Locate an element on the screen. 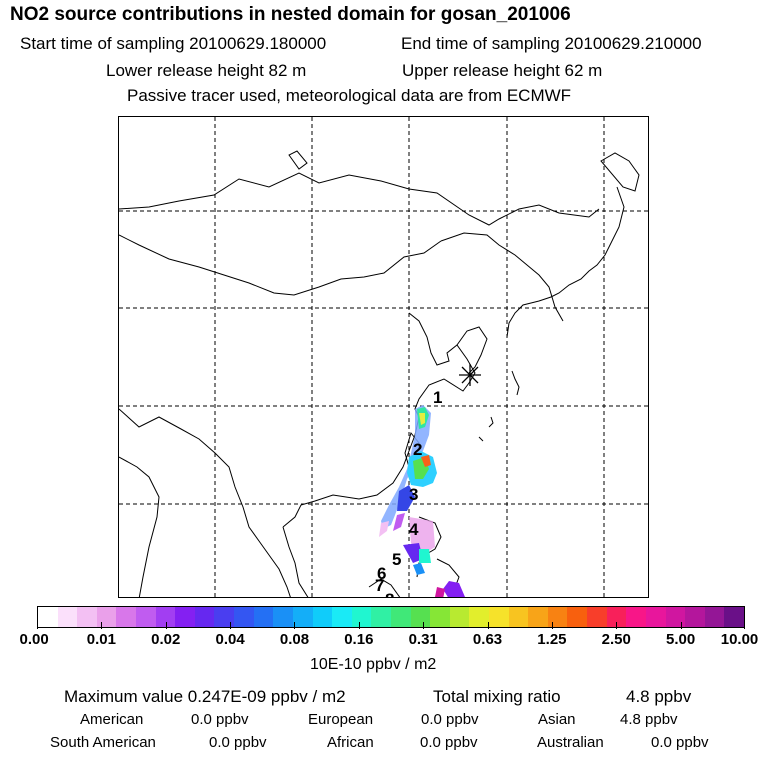  source-marker-5: 5 is located at coordinates (396, 559).